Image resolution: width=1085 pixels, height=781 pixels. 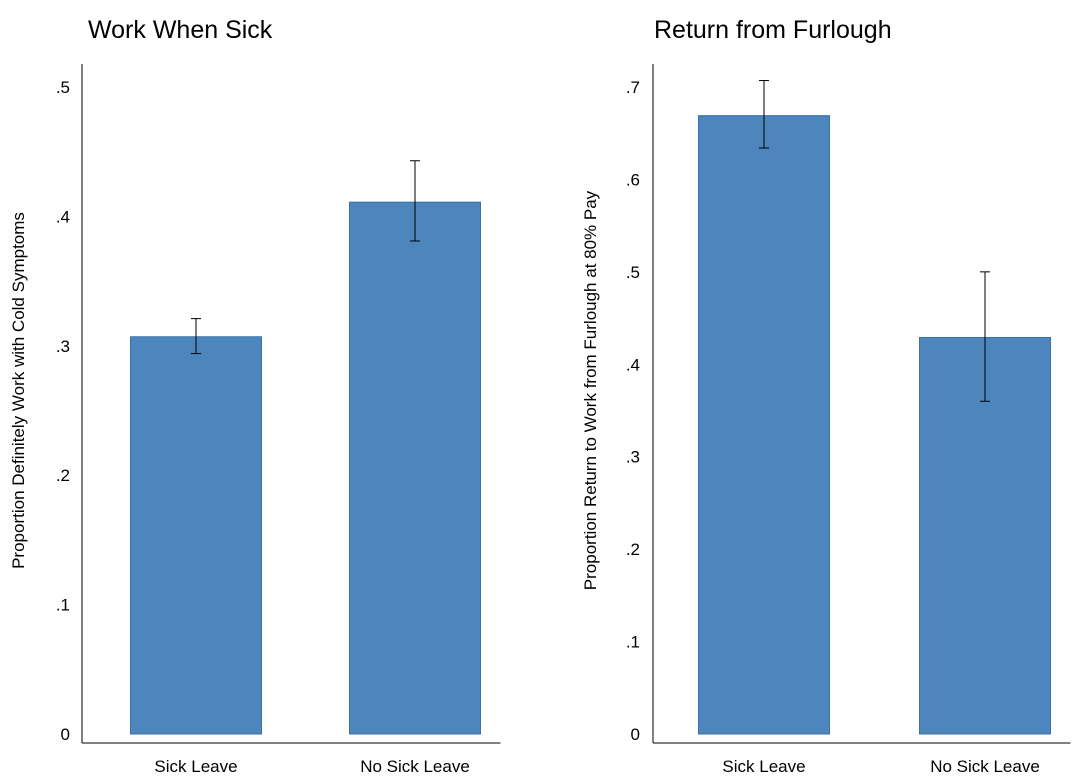 I want to click on y-tick-label: .6, so click(x=633, y=179).